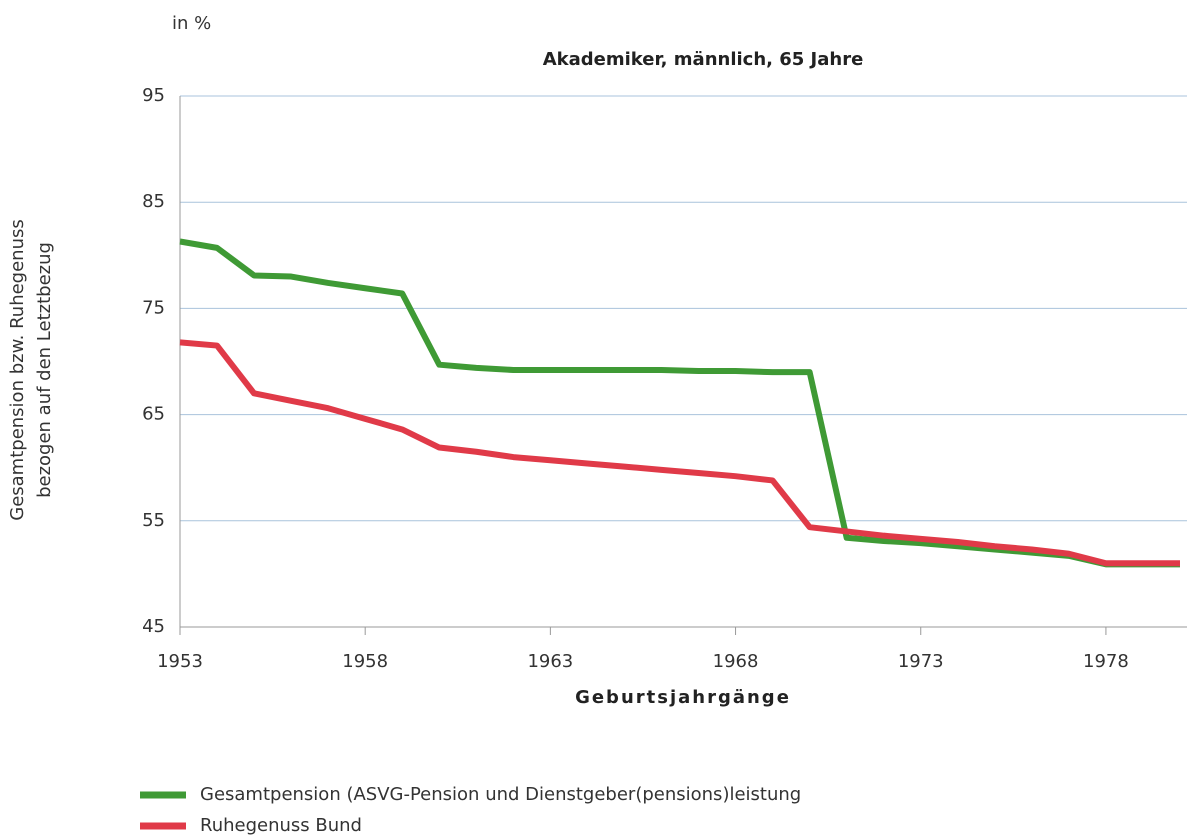 The height and width of the screenshot is (838, 1187). I want to click on legend-label: Ruhegenuss Bund, so click(281, 825).